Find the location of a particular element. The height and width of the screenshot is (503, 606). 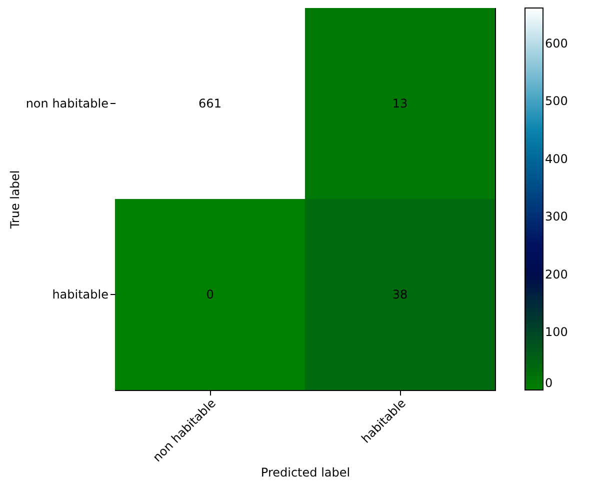

color-bar-label: 600 is located at coordinates (556, 43).